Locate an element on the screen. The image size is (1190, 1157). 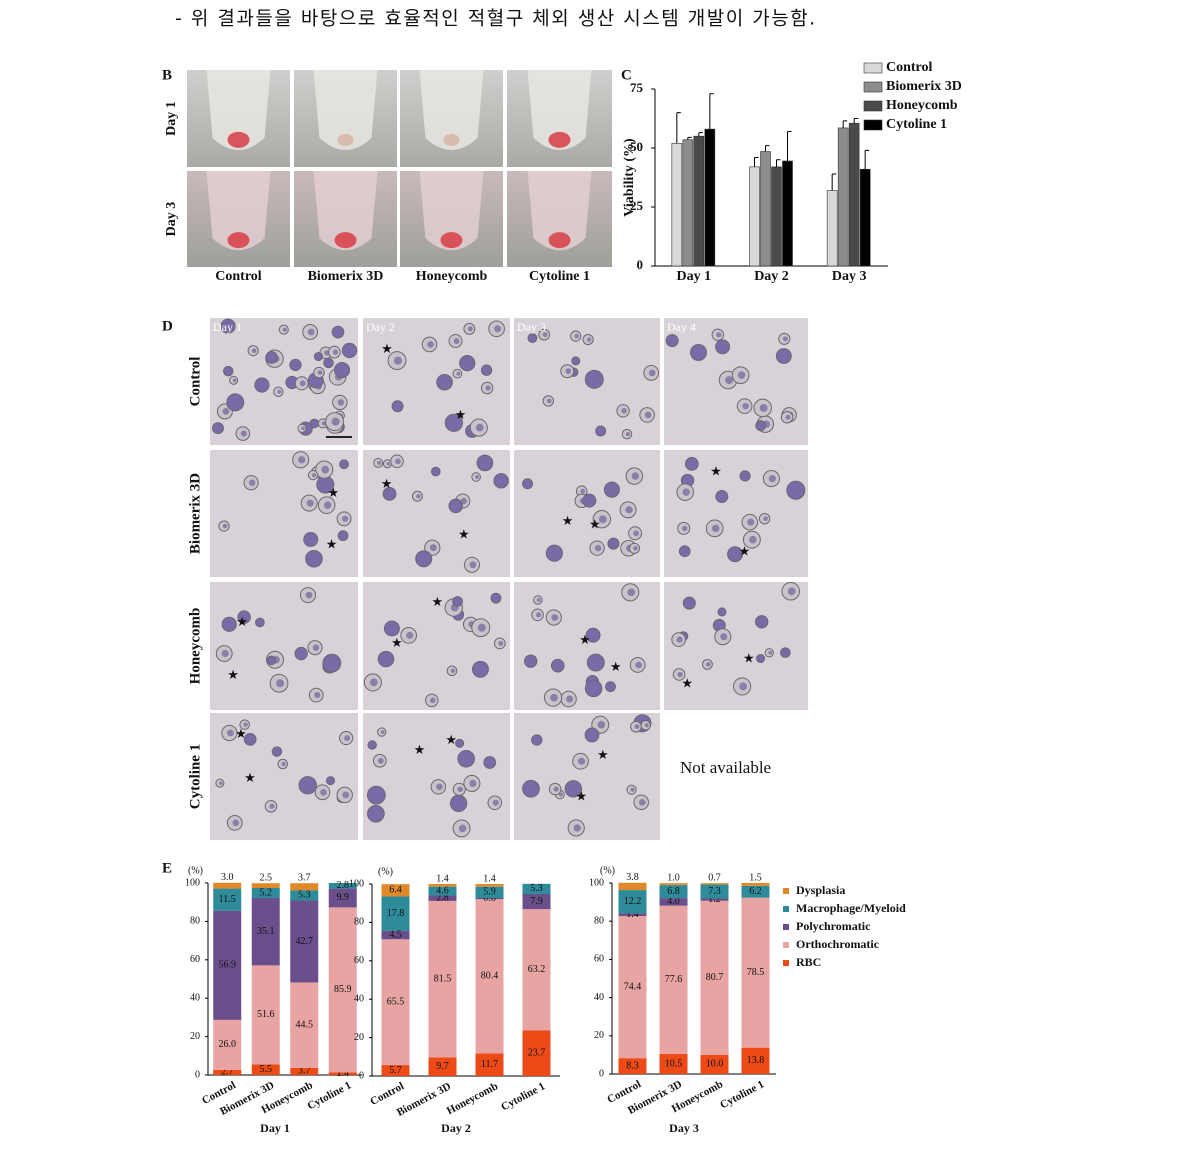
x-tick-label: Day 2 is located at coordinates (771, 276).